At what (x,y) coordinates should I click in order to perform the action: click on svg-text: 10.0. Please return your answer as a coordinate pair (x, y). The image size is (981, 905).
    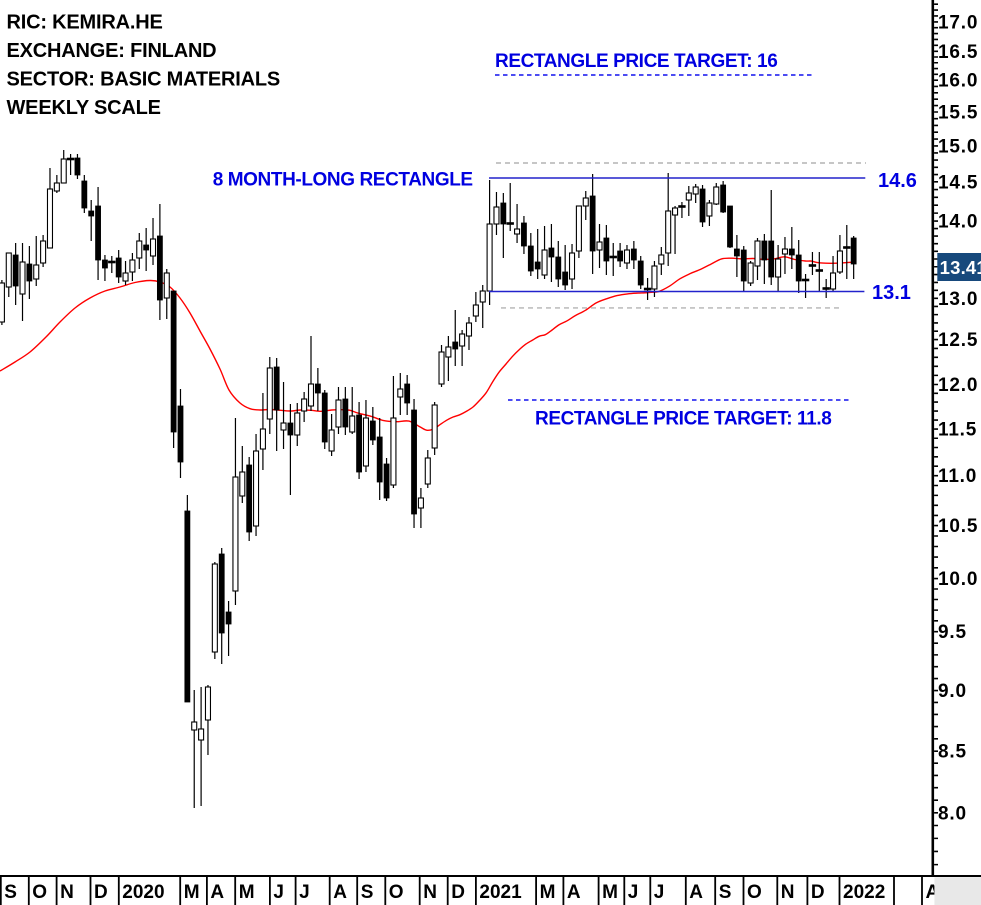
    Looking at the image, I should click on (958, 579).